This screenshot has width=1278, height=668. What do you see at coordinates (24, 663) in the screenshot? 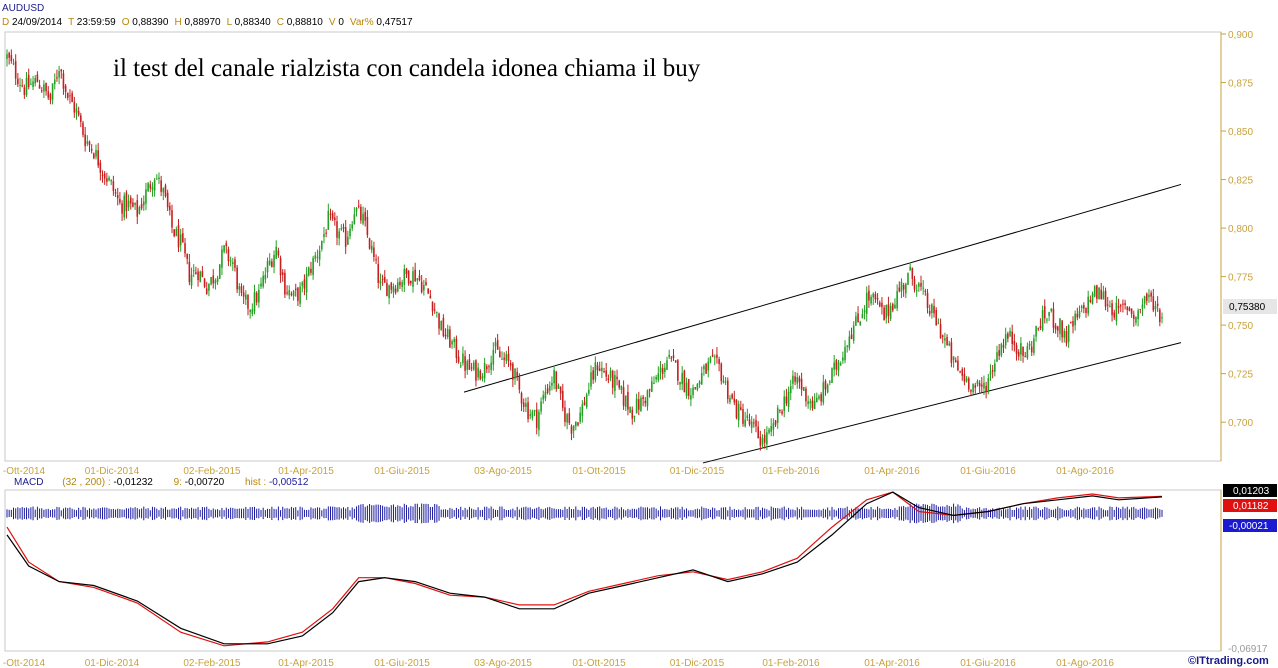
I see `date-tick-label: -Ott-2014` at bounding box center [24, 663].